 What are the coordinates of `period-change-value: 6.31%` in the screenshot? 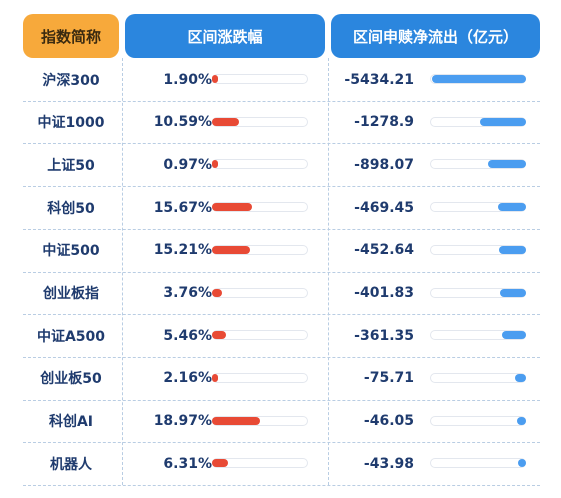 It's located at (187, 463).